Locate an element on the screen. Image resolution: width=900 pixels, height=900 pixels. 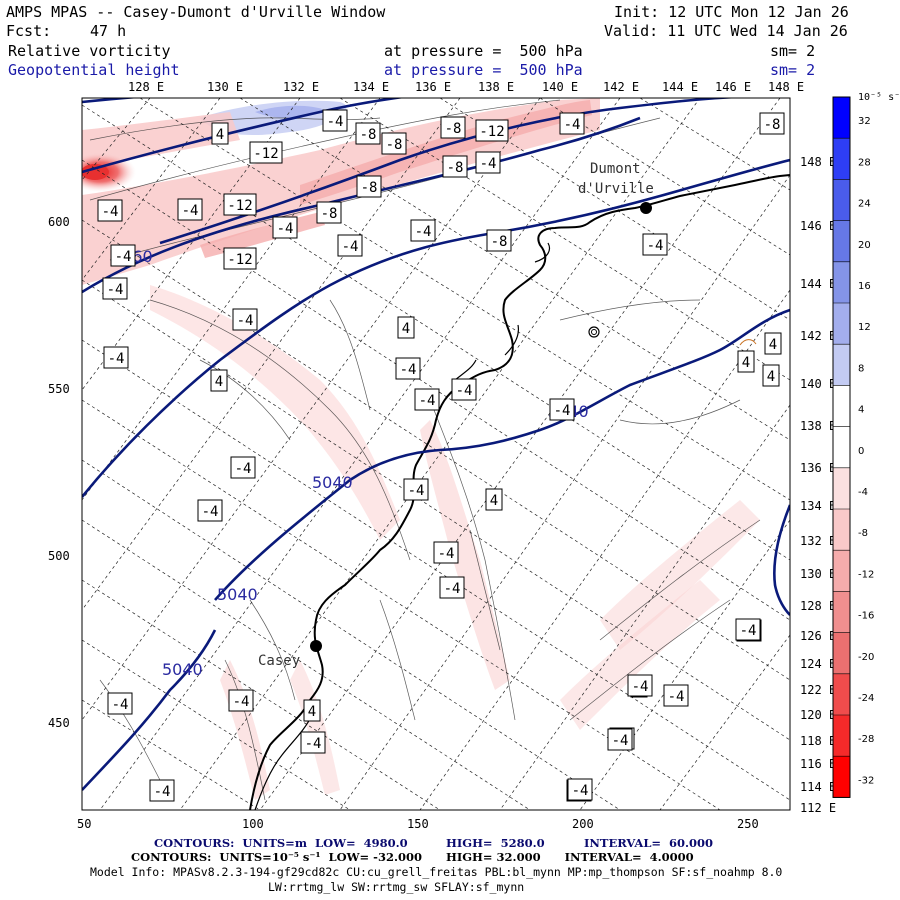
top-longitude-label: 128 E is located at coordinates (146, 87).